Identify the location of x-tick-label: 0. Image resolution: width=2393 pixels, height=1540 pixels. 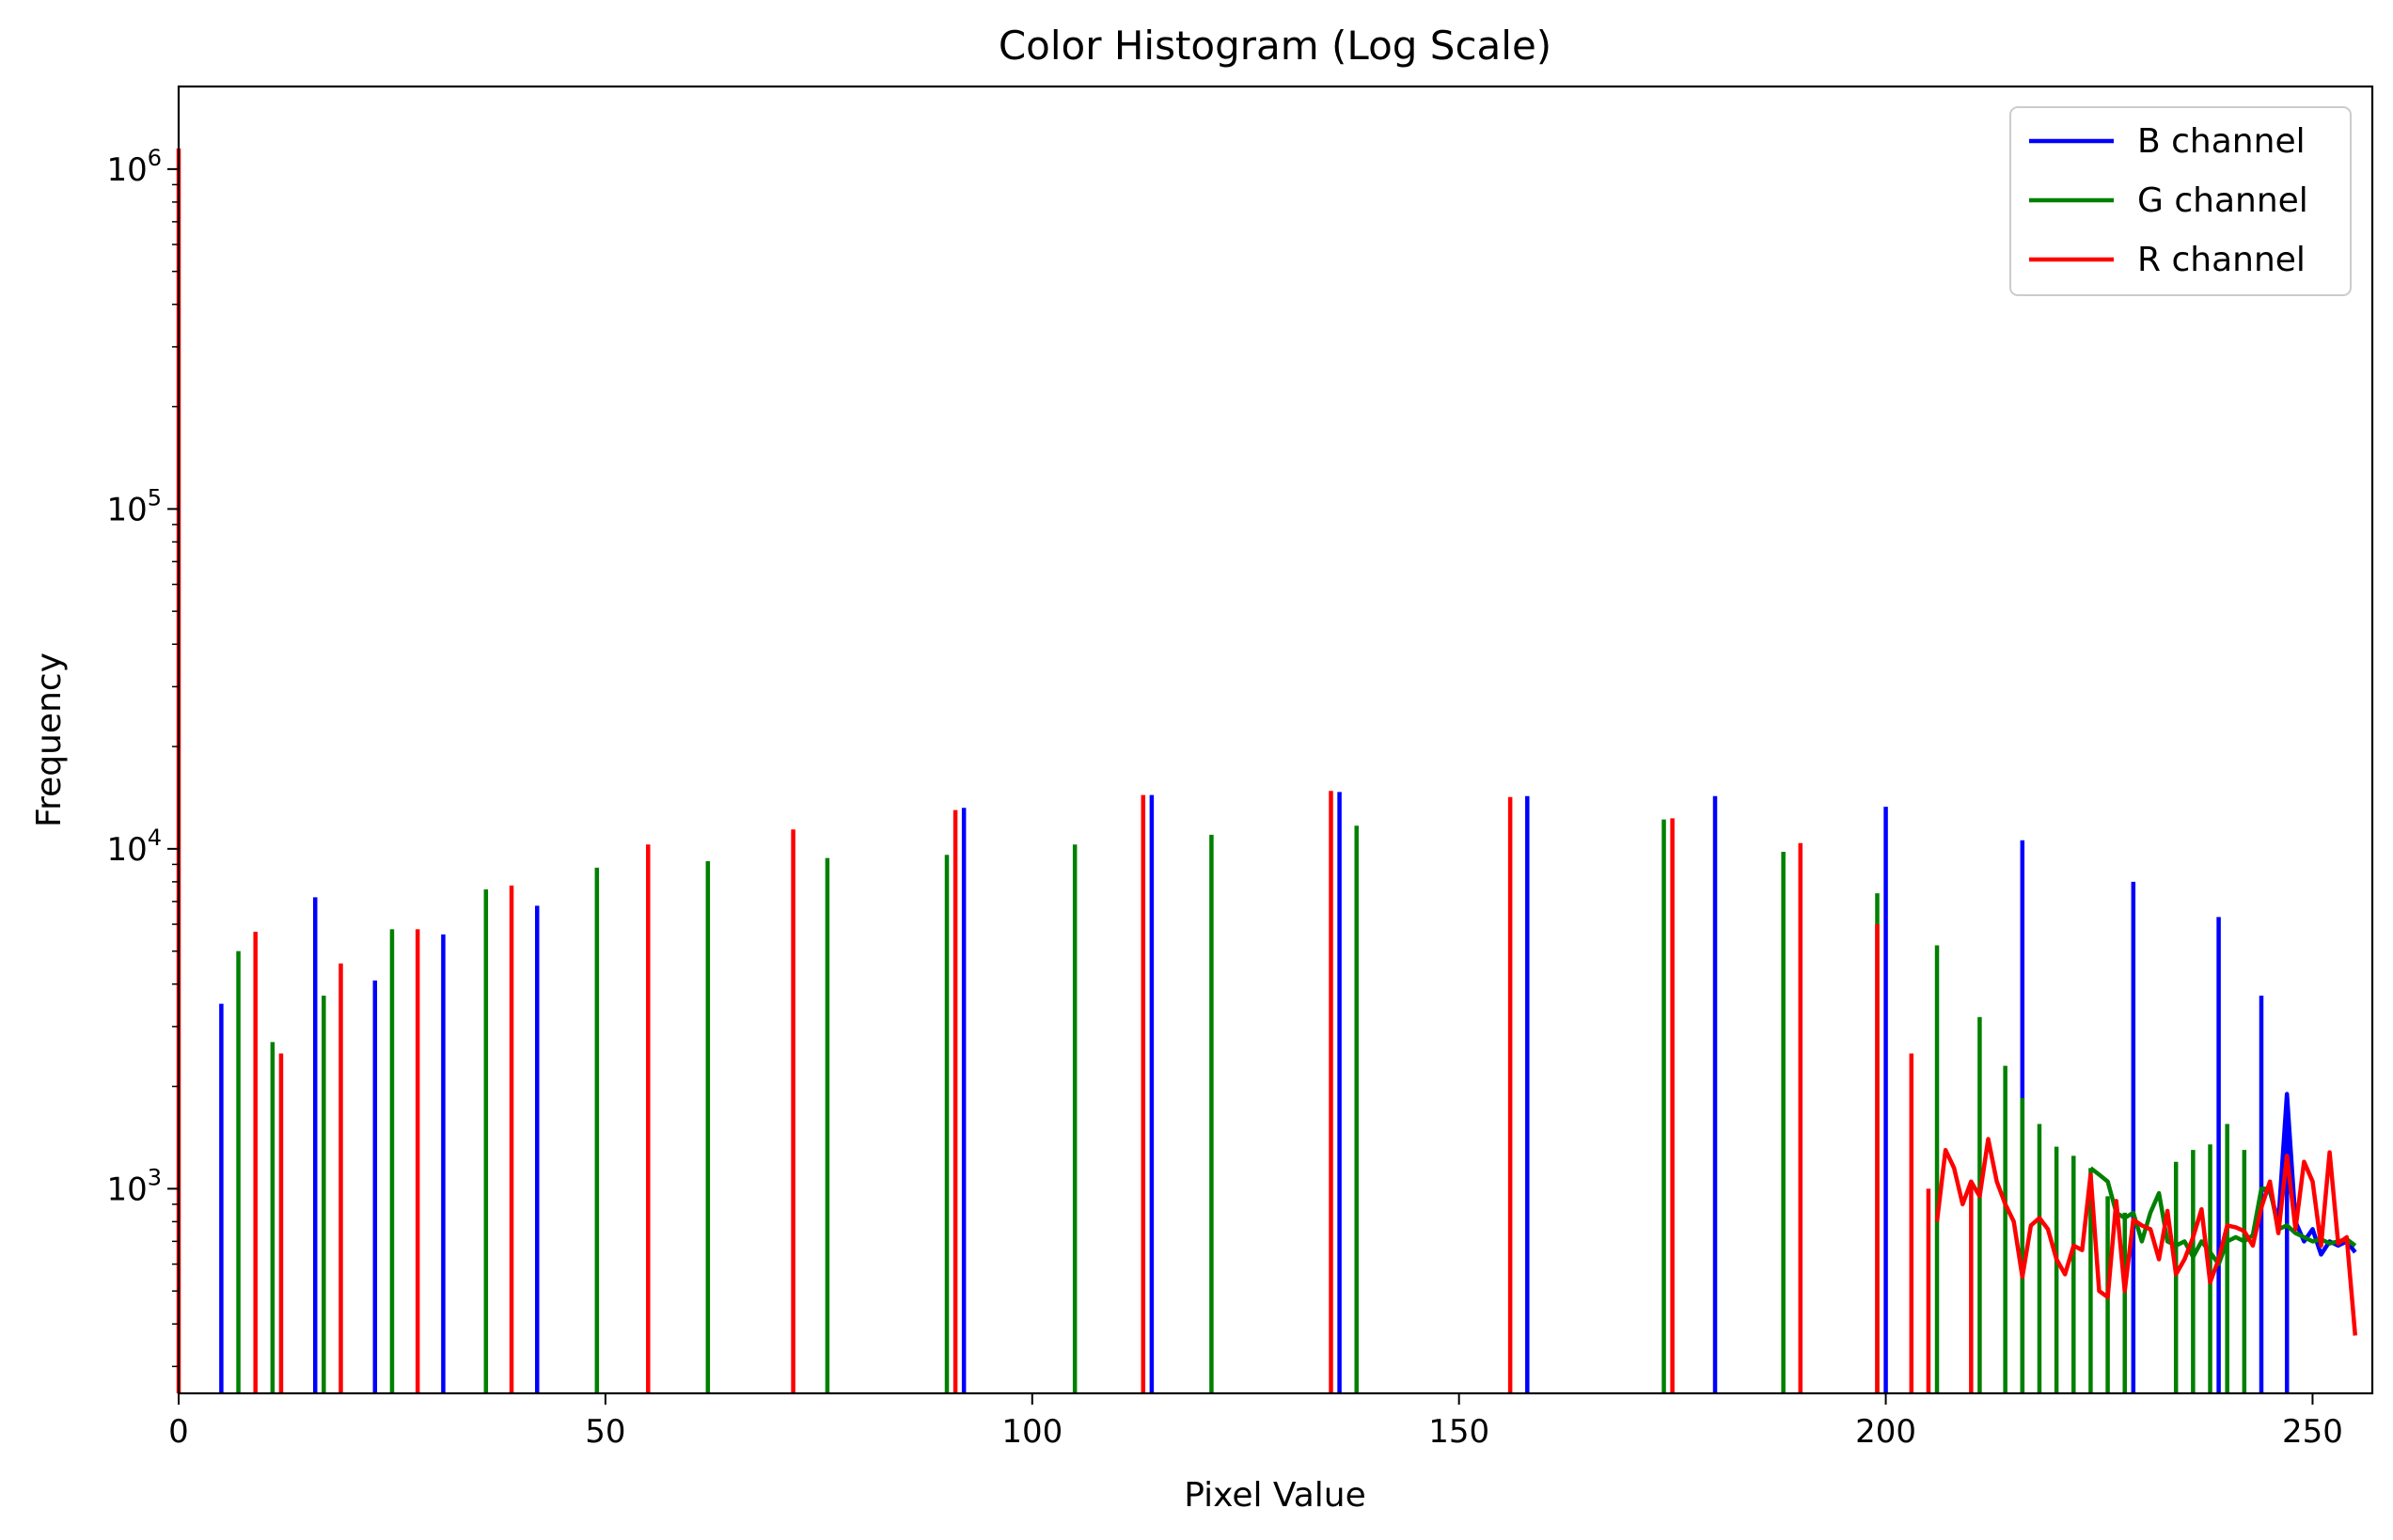
(178, 1432).